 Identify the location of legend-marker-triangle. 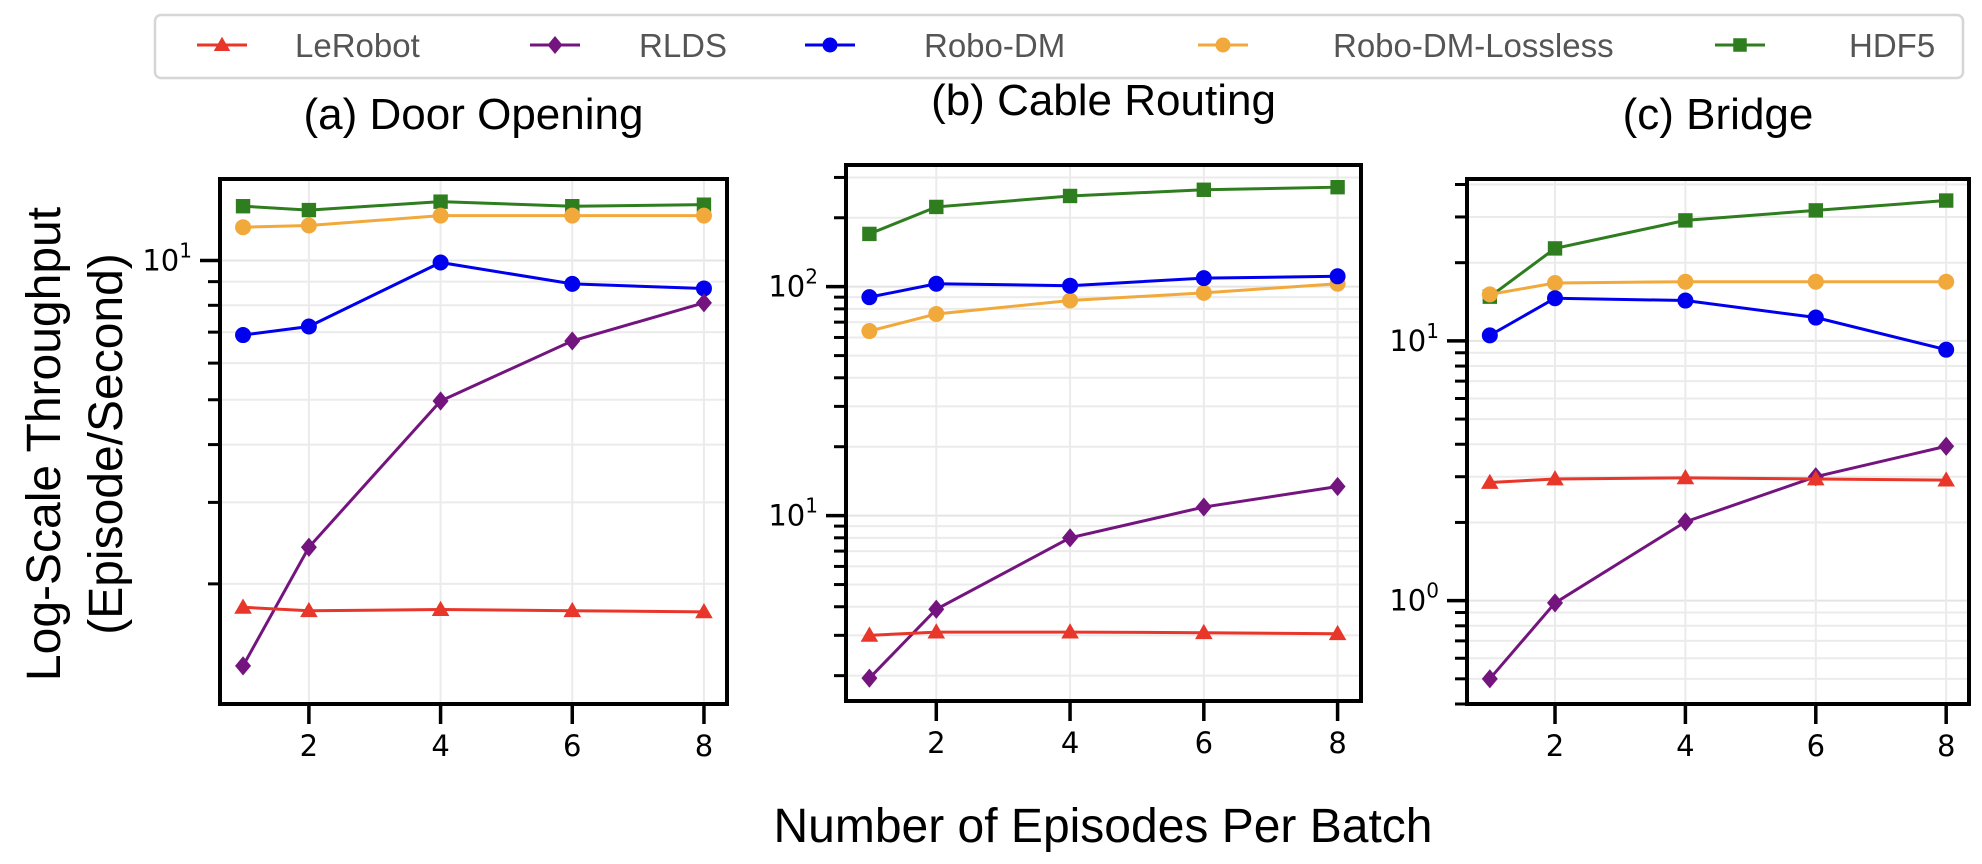
(222, 43).